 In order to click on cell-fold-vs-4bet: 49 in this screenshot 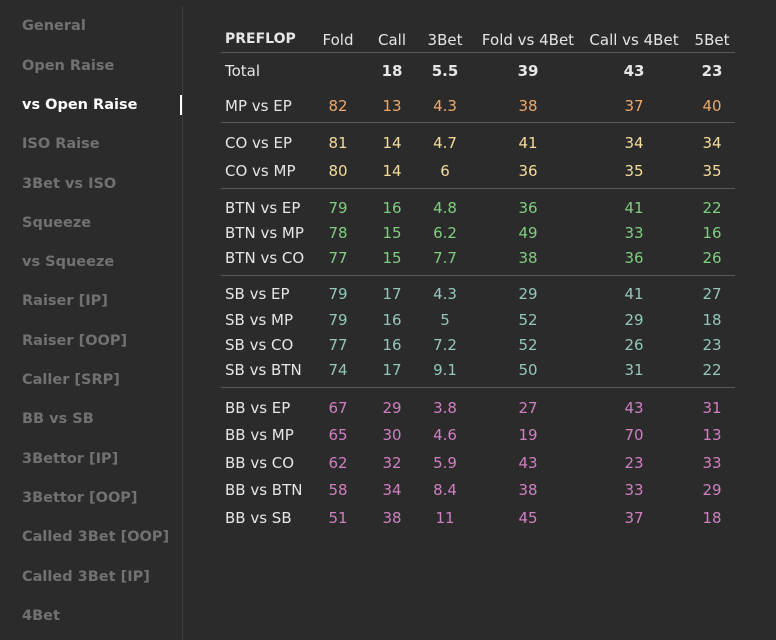, I will do `click(528, 233)`.